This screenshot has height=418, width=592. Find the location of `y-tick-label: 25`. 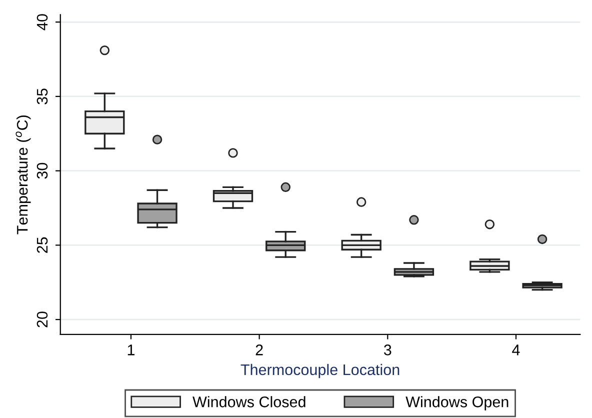

y-tick-label: 25 is located at coordinates (42, 245).